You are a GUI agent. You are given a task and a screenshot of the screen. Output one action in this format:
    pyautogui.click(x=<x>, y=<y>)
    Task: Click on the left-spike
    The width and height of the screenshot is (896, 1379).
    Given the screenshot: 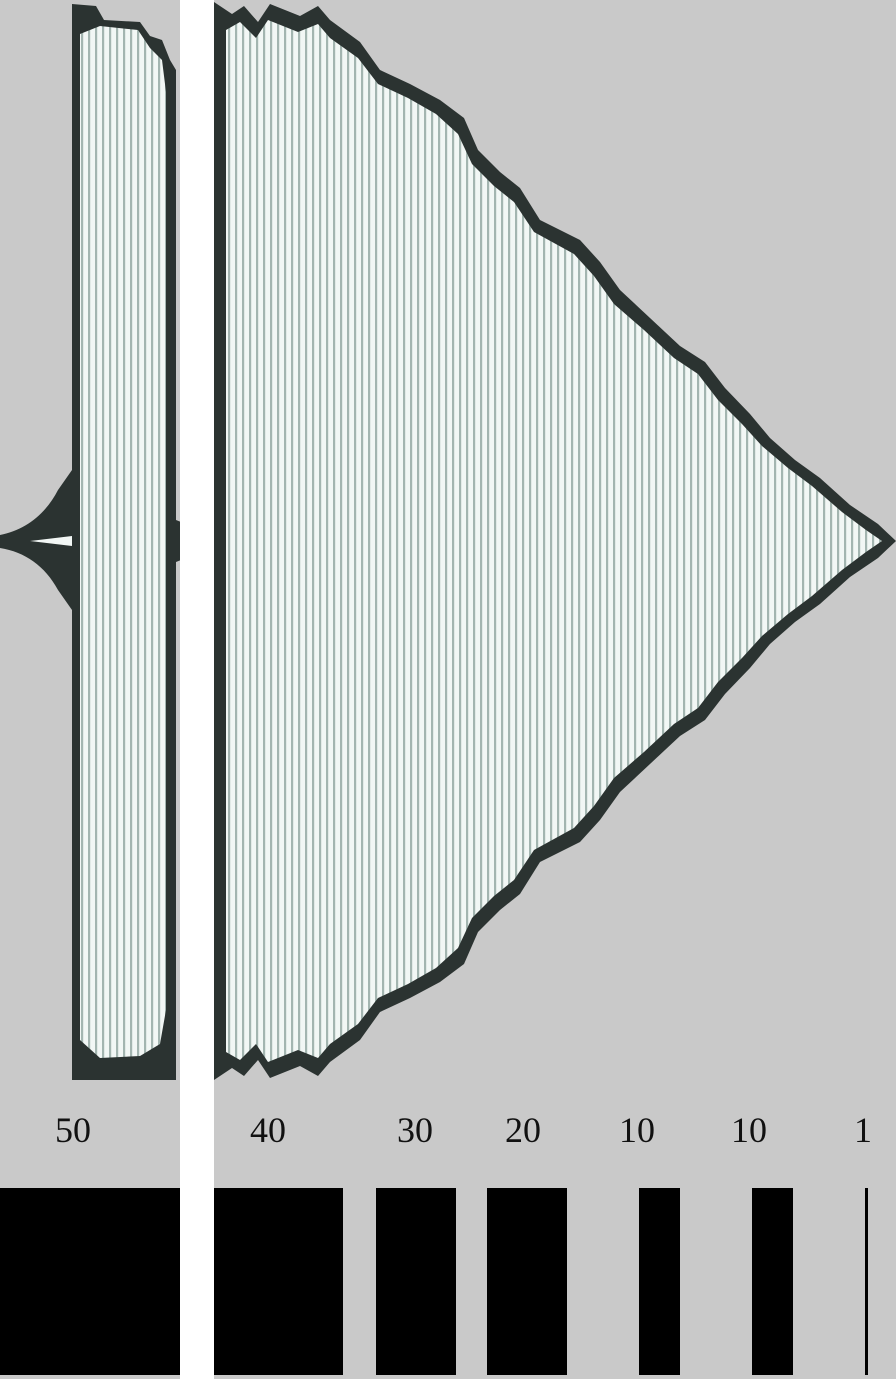 What is the action you would take?
    pyautogui.click(x=36, y=540)
    